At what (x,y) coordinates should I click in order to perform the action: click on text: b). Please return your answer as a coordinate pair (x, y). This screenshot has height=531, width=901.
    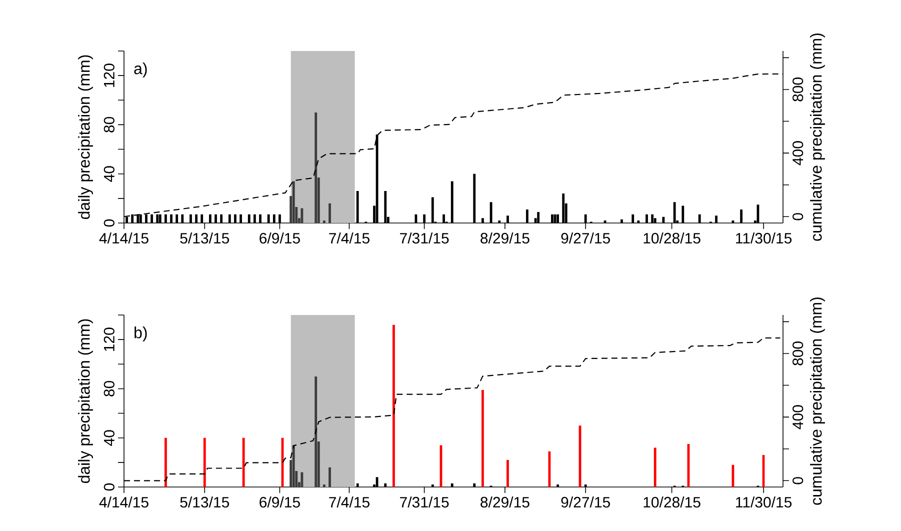
    Looking at the image, I should click on (140, 334).